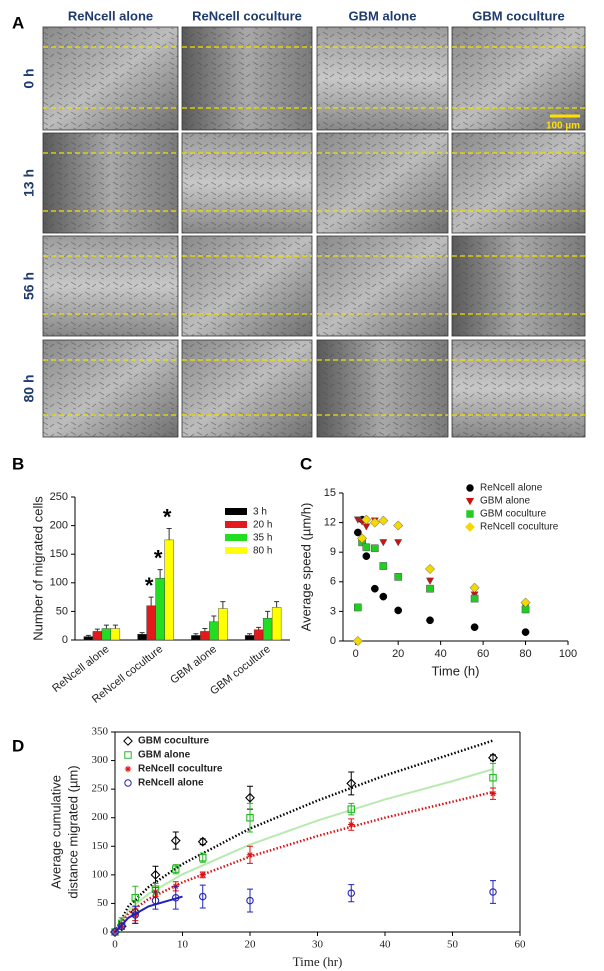  I want to click on scale-bar-label: 100 µm, so click(563, 126).